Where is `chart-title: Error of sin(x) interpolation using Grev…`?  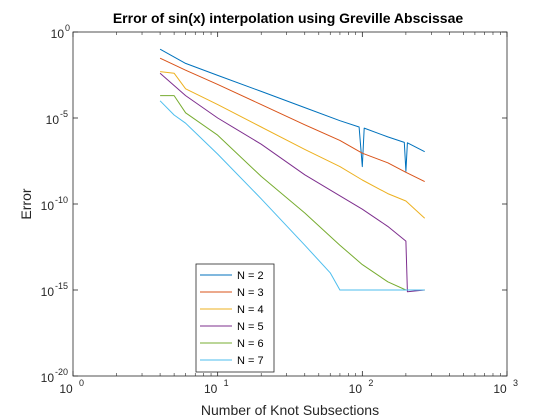
chart-title: Error of sin(x) interpolation using Grev… is located at coordinates (288, 18).